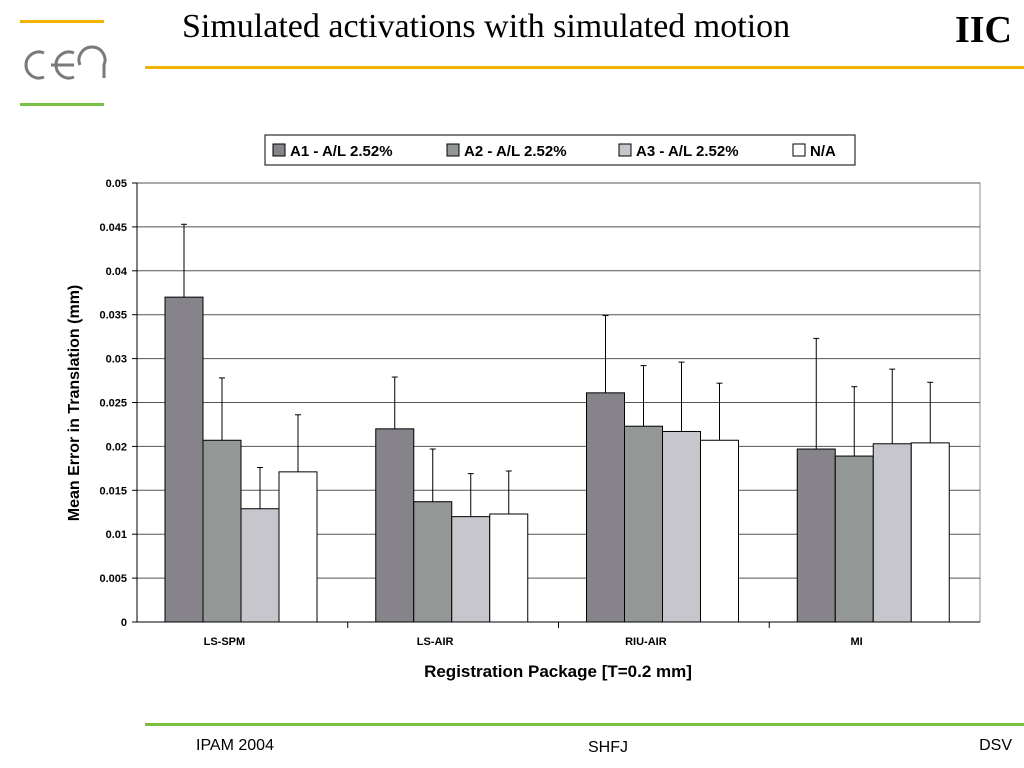 The width and height of the screenshot is (1024, 768). I want to click on footer-right-text: DSV, so click(995, 745).